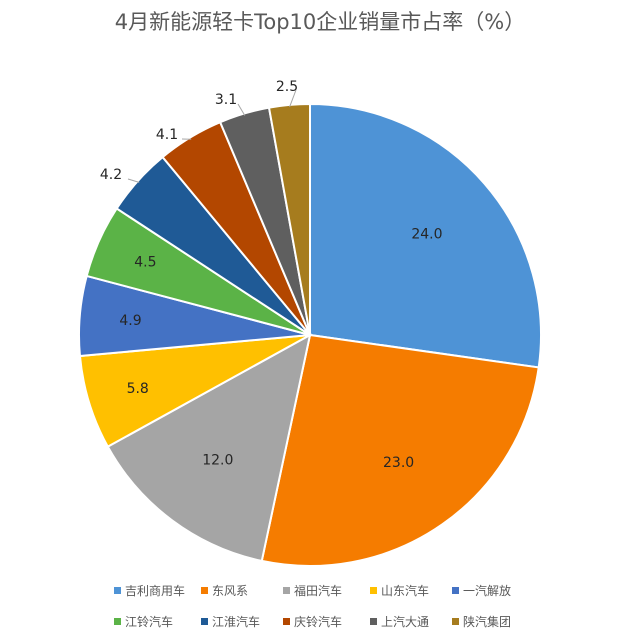  Describe the element at coordinates (138, 389) in the screenshot. I see `data-label-4: 5.8` at that location.